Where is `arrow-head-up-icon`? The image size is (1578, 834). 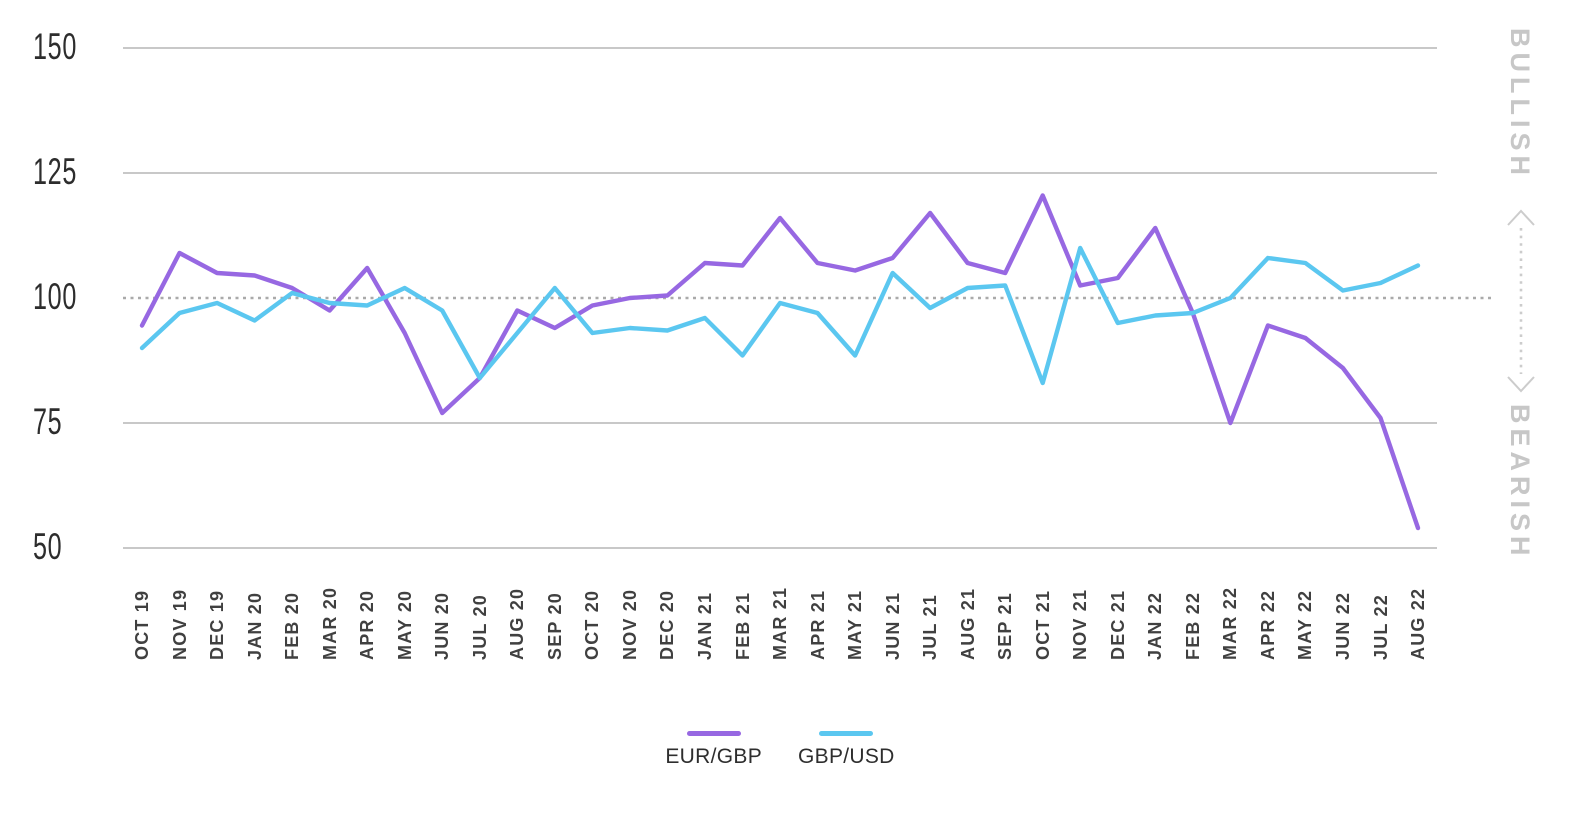
arrow-head-up-icon is located at coordinates (1521, 217).